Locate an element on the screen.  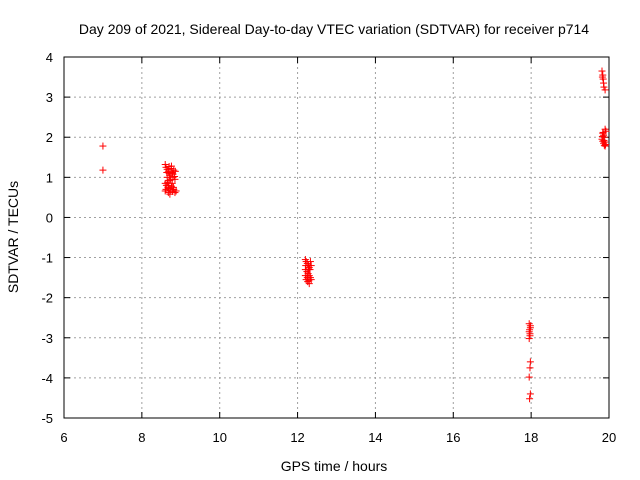
x-axis-label: GPS time / hours is located at coordinates (334, 466).